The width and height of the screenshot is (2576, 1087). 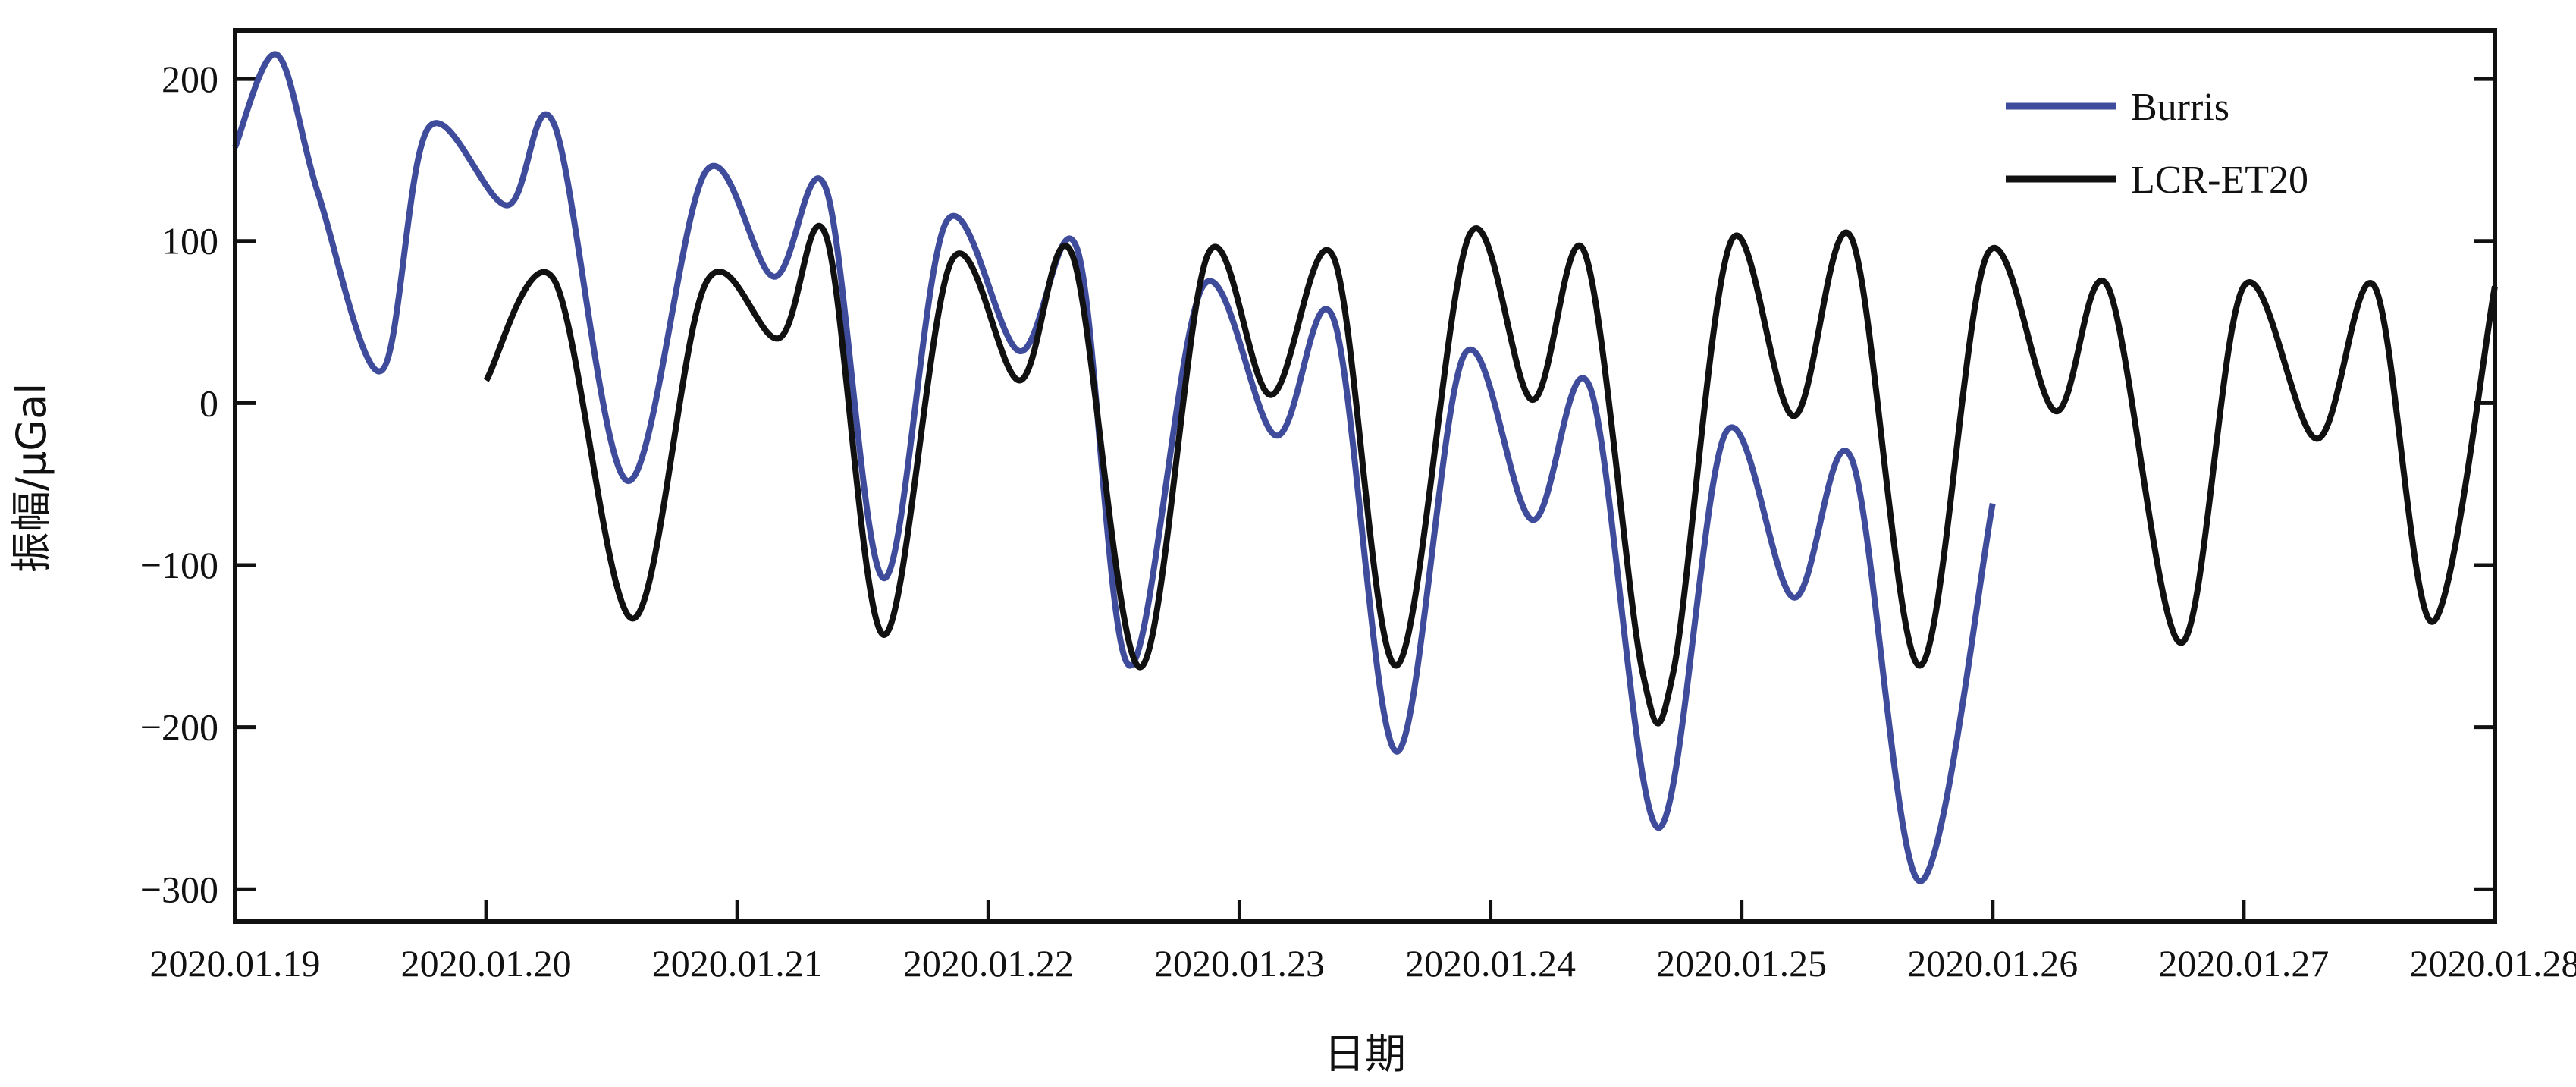 What do you see at coordinates (1365, 1054) in the screenshot?
I see `x-axis-title: 日期` at bounding box center [1365, 1054].